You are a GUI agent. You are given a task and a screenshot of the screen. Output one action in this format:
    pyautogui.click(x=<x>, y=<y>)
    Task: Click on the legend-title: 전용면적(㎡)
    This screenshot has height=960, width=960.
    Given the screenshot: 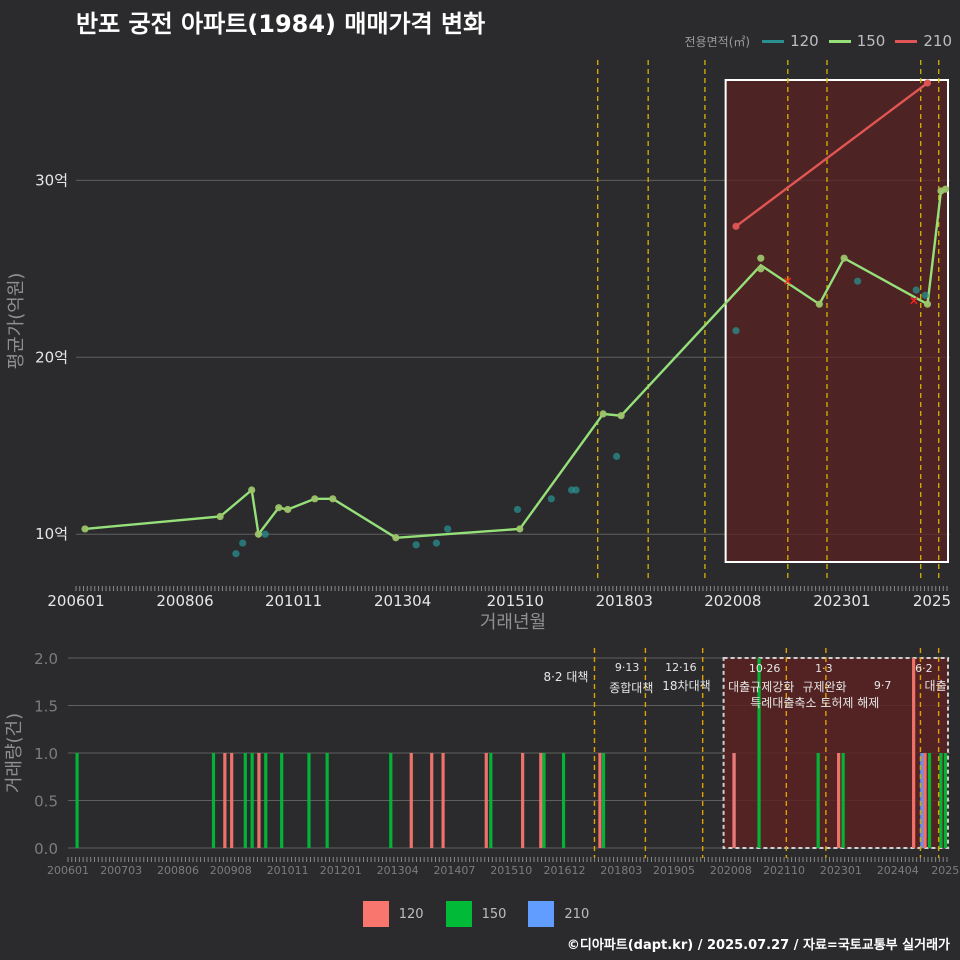 What is the action you would take?
    pyautogui.click(x=717, y=41)
    